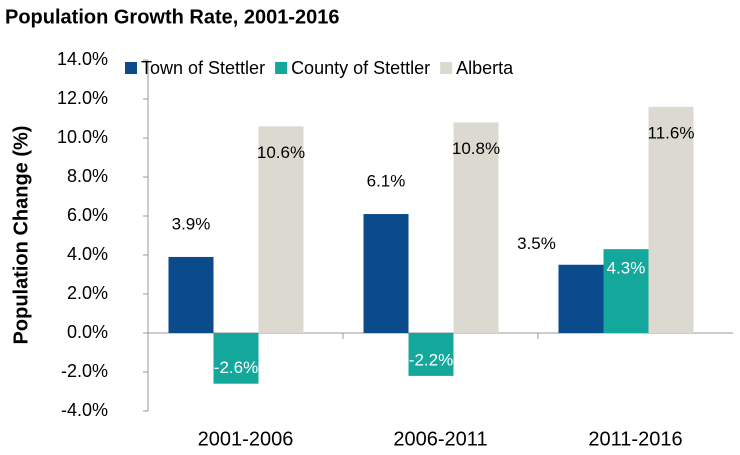 This screenshot has width=740, height=455. I want to click on data-label: 4.3%, so click(626, 268).